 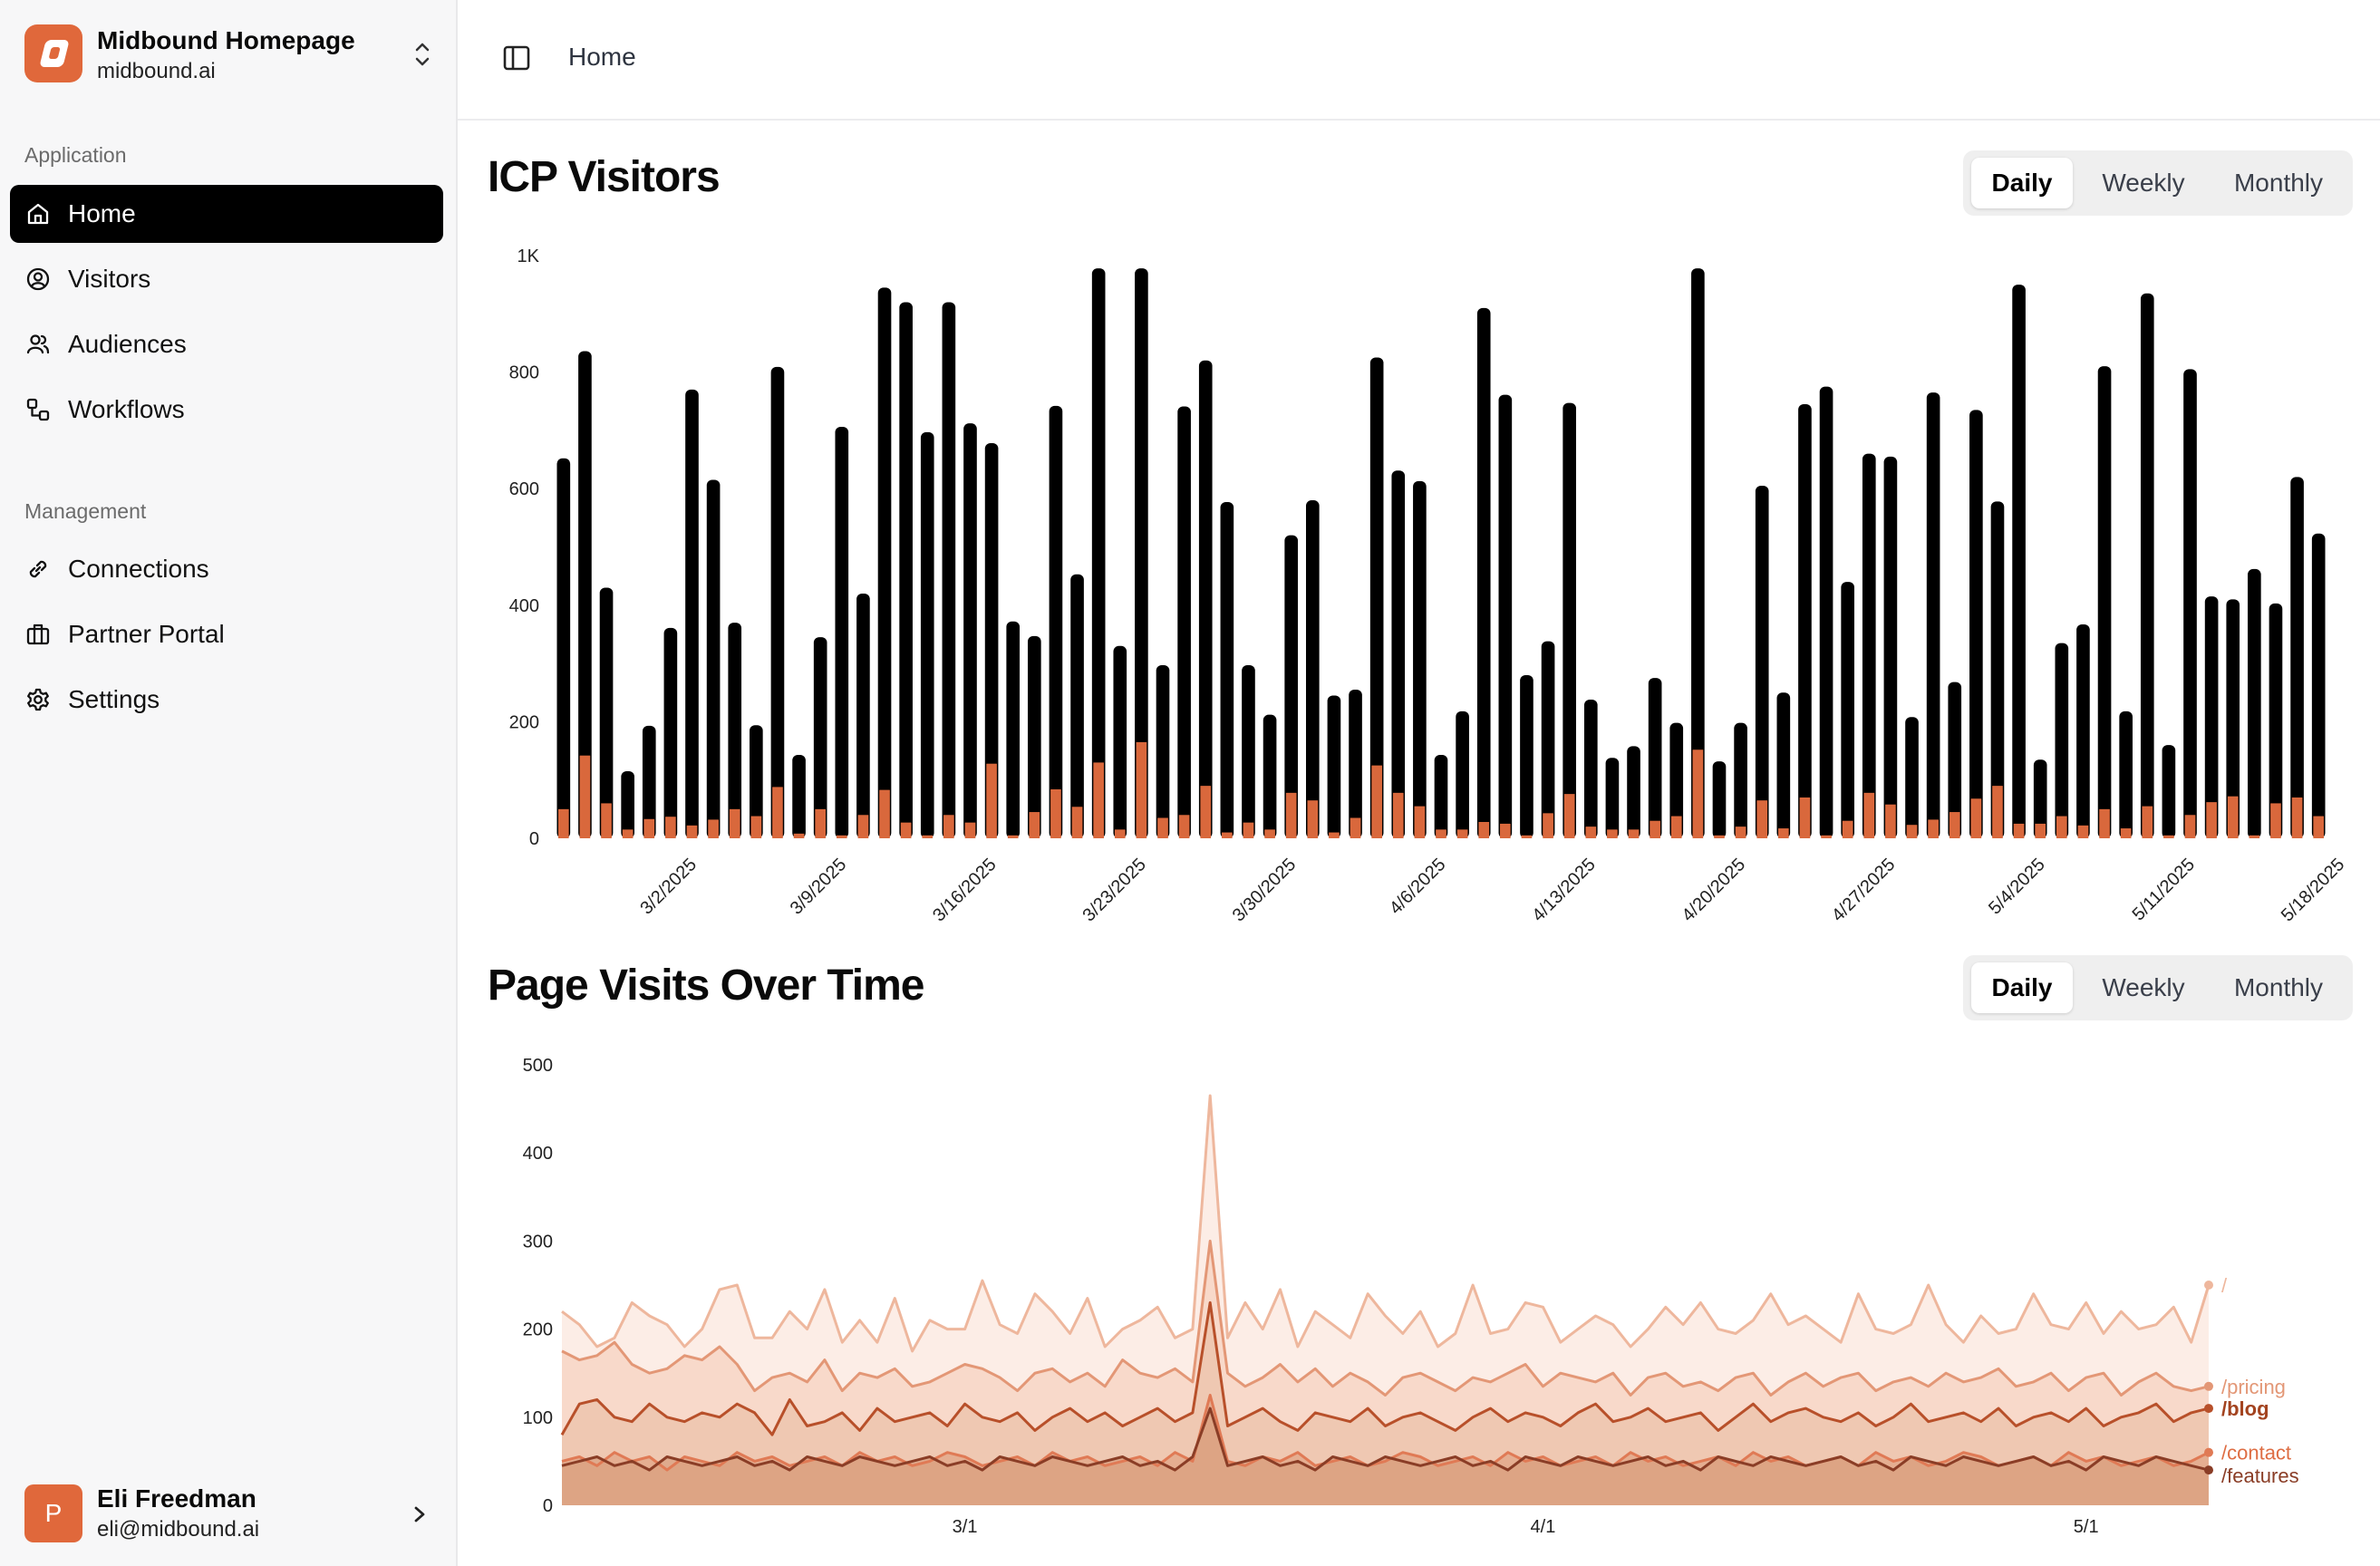 What do you see at coordinates (227, 569) in the screenshot?
I see `sidebar-item-connections: Connections` at bounding box center [227, 569].